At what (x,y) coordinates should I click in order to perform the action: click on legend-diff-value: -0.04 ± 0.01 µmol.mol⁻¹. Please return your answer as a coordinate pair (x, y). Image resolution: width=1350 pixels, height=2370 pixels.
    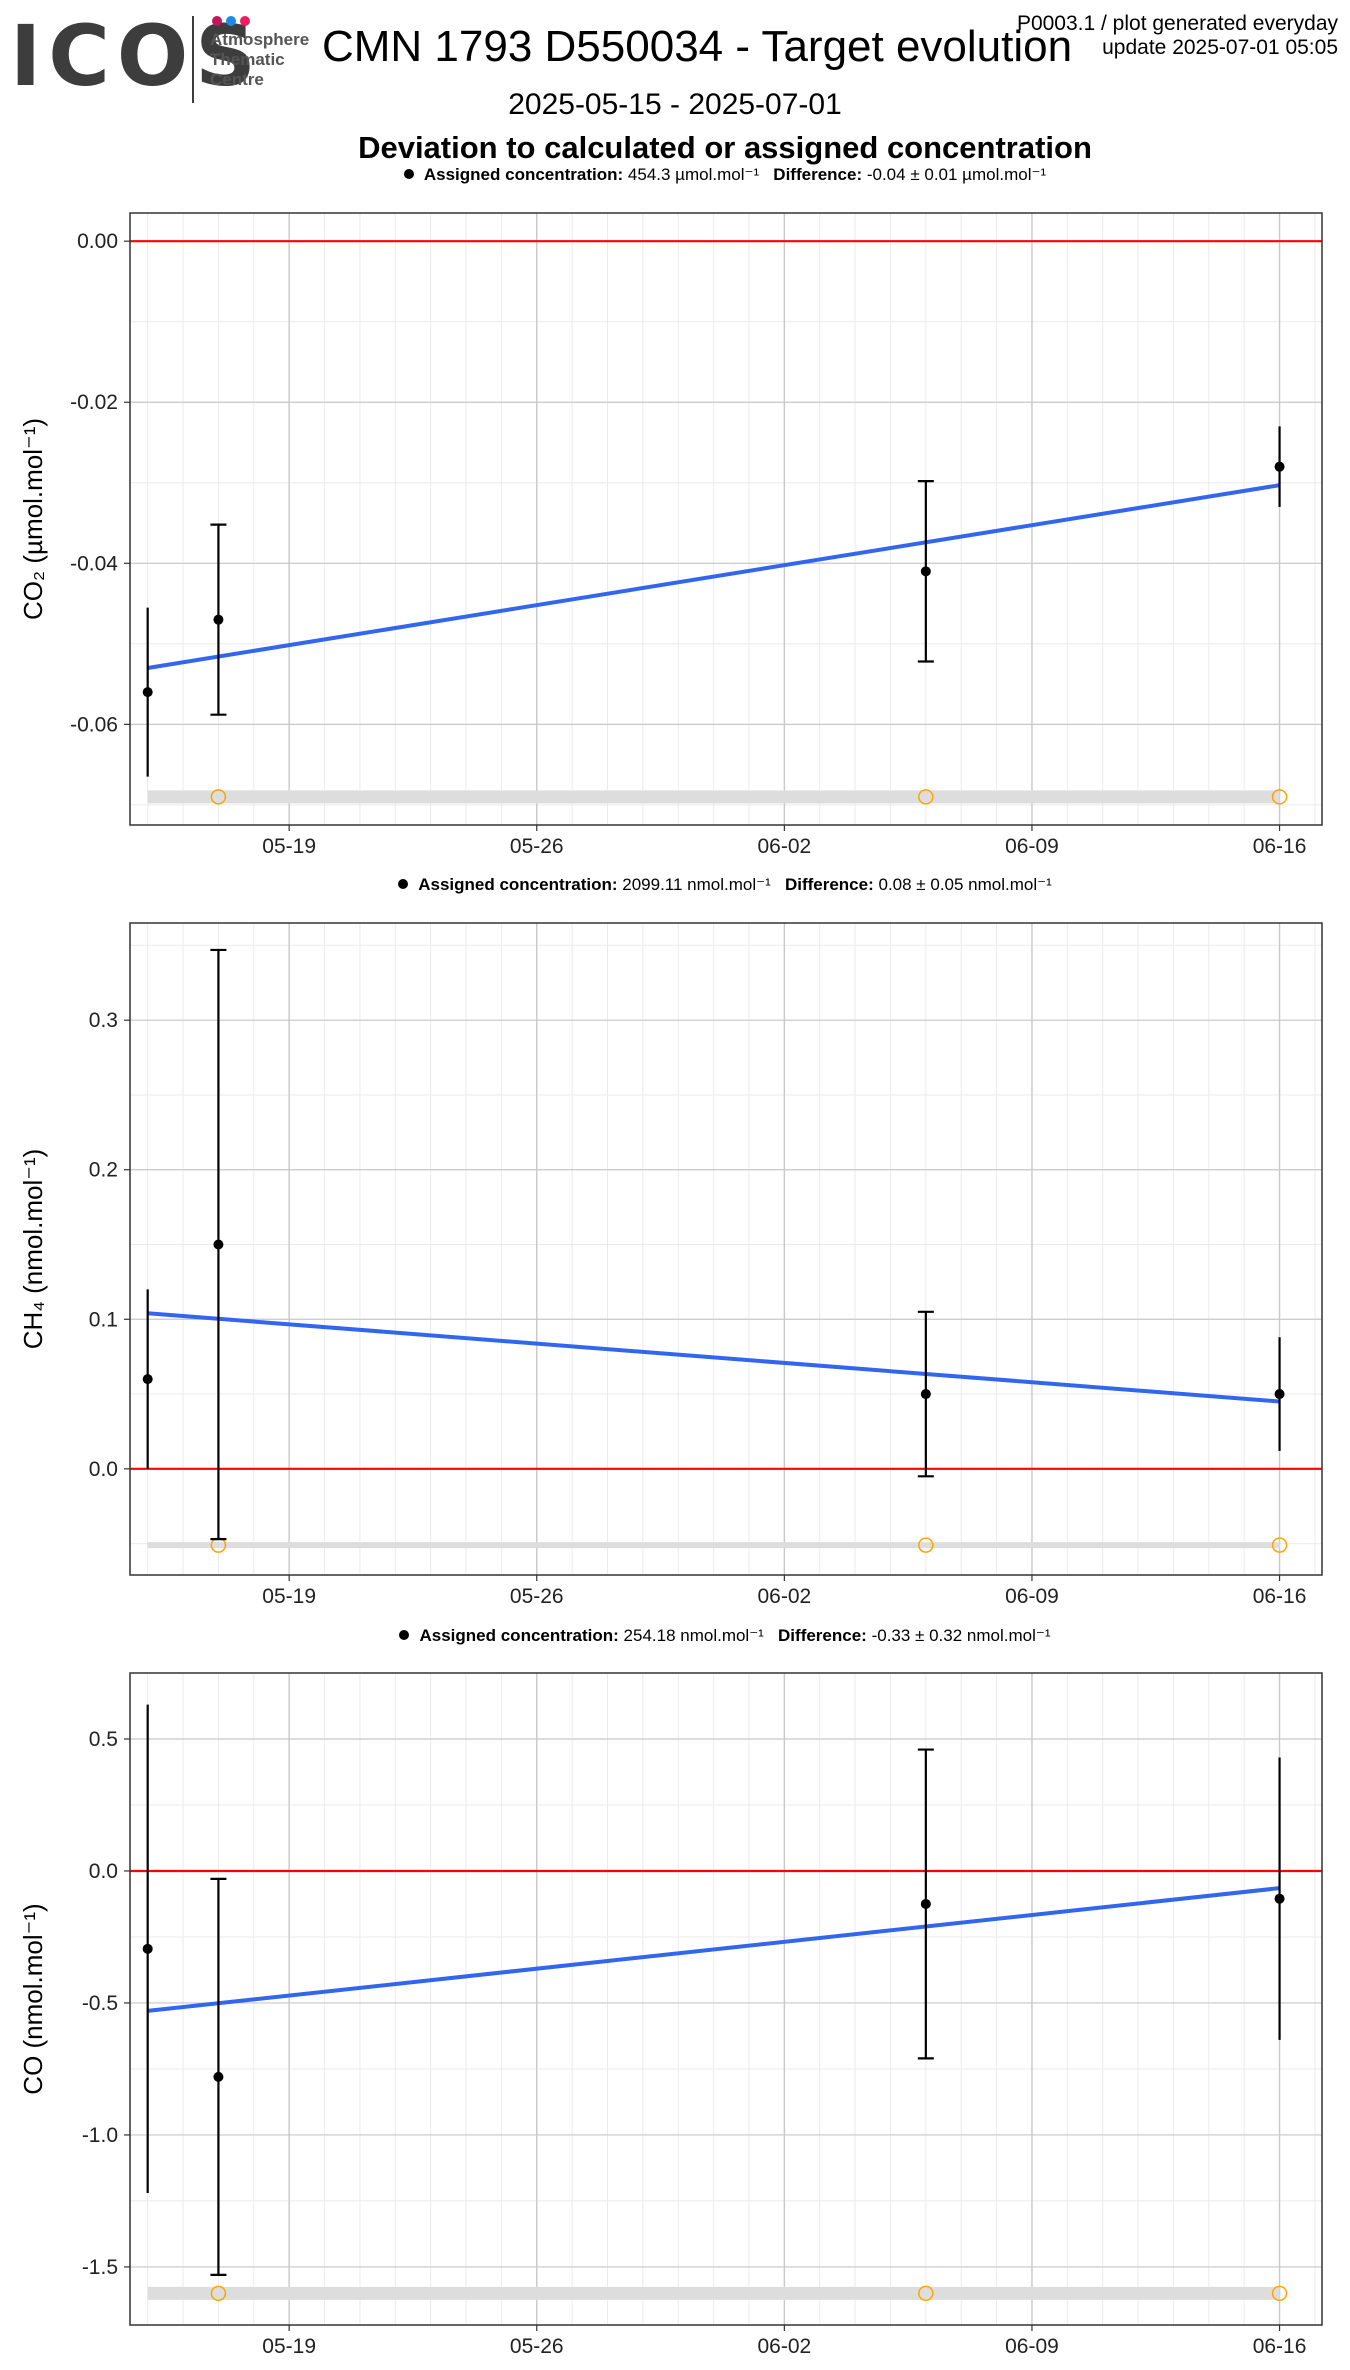
    Looking at the image, I should click on (956, 174).